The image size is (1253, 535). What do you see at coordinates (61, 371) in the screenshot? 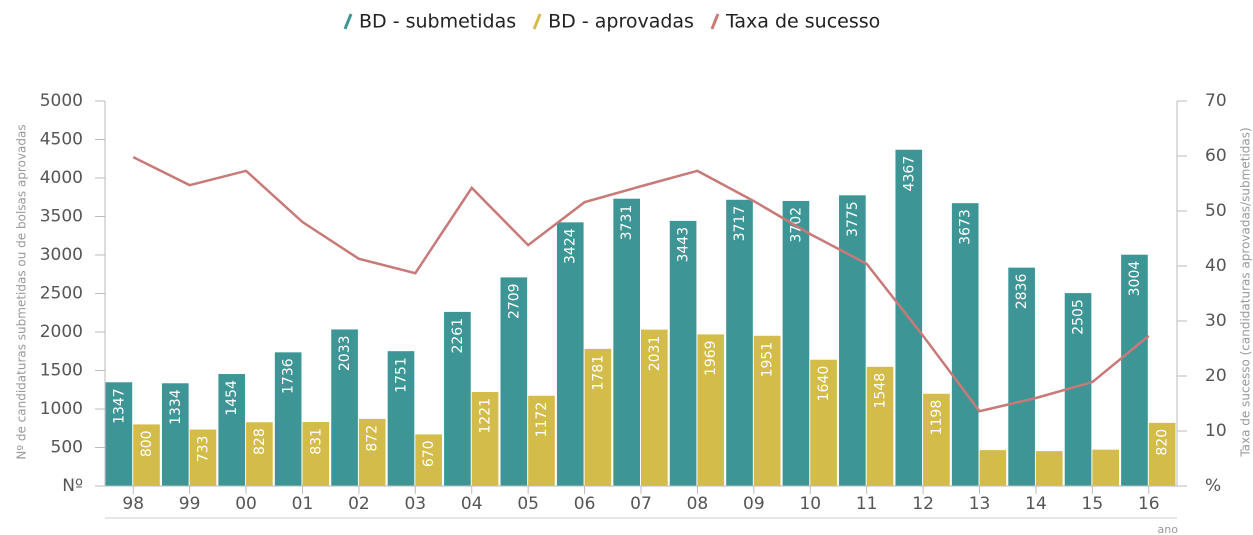
I see `y-tick-label: 1500` at bounding box center [61, 371].